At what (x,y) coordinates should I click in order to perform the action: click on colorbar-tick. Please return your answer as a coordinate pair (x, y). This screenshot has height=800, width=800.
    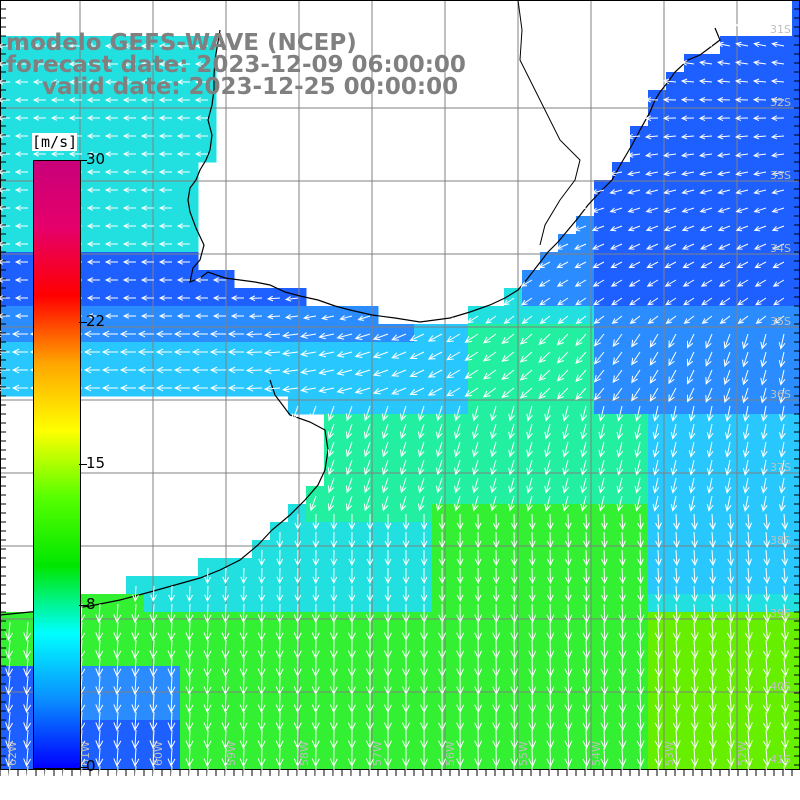
    Looking at the image, I should click on (83, 322).